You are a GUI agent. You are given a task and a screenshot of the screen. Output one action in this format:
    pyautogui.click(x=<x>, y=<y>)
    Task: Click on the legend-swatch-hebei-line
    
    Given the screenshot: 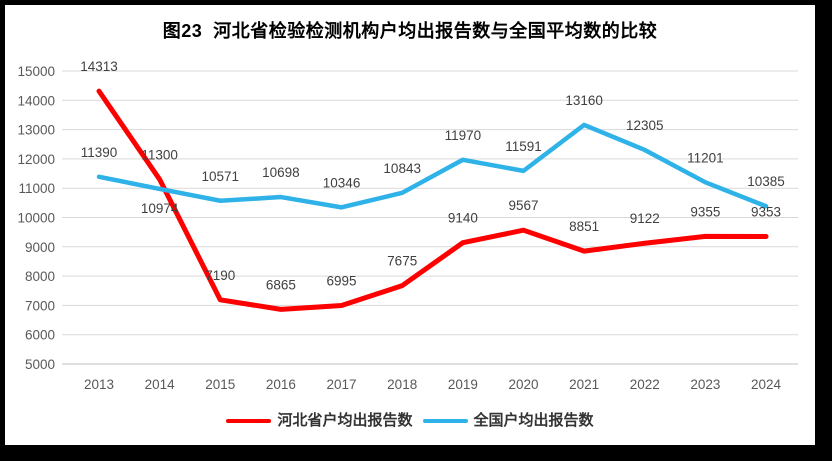 What is the action you would take?
    pyautogui.click(x=249, y=420)
    